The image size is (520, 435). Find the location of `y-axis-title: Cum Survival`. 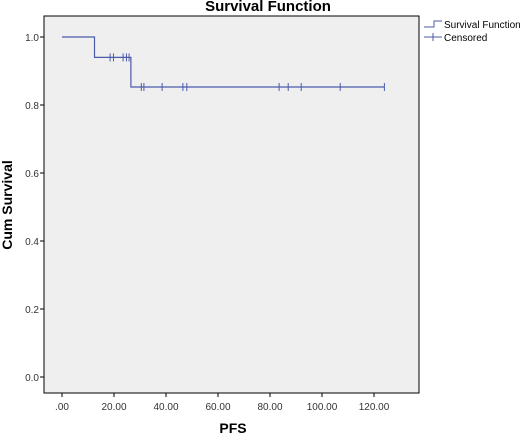

y-axis-title: Cum Survival is located at coordinates (7, 204).